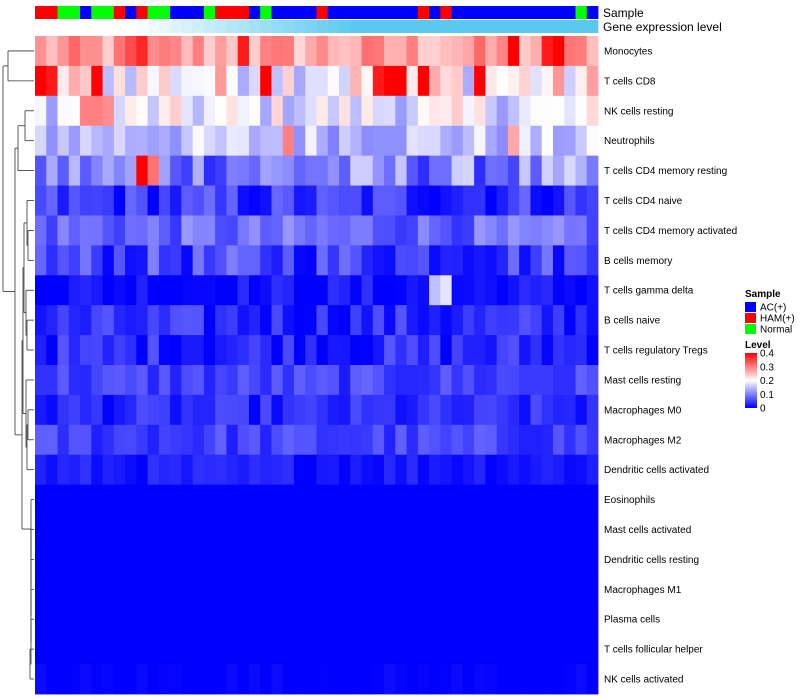 This screenshot has width=800, height=700. I want to click on level-tick-label: 0.3, so click(767, 367).